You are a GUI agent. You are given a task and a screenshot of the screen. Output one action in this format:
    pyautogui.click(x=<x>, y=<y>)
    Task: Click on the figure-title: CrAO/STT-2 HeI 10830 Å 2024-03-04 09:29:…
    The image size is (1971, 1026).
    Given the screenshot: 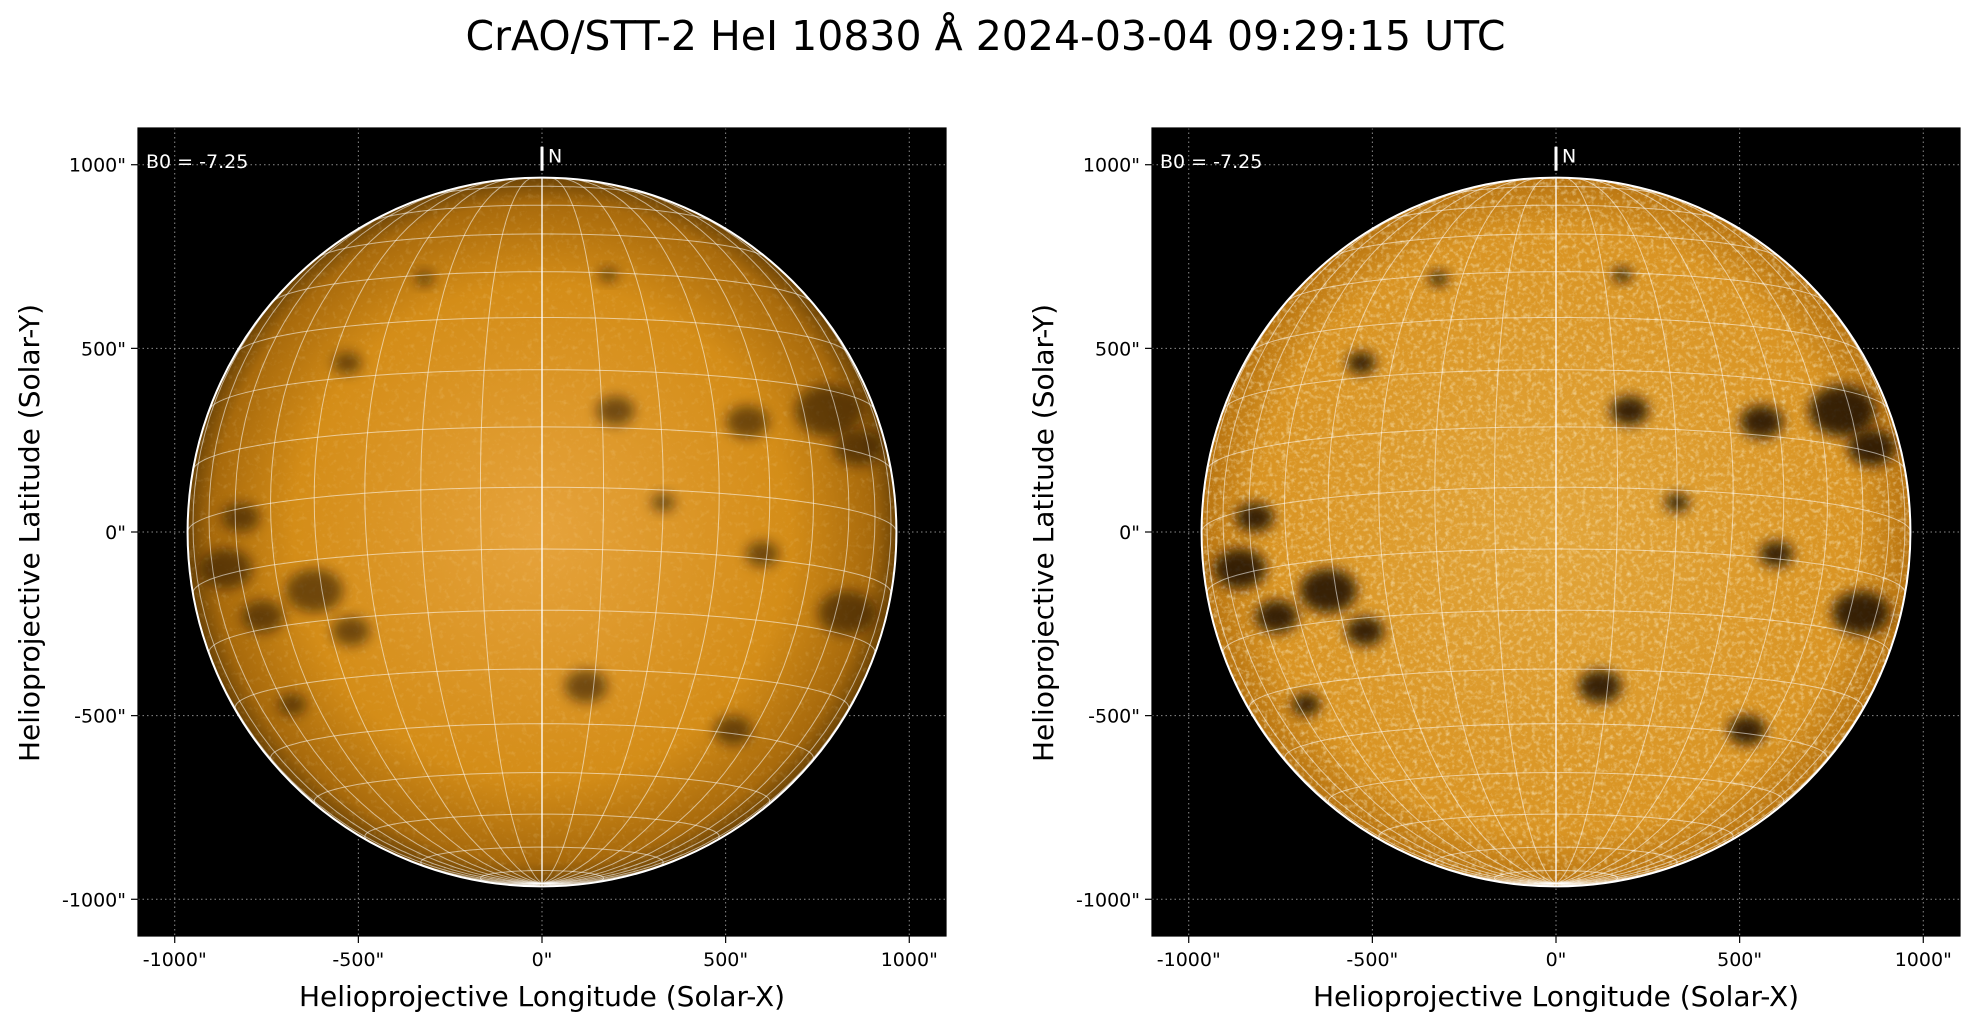 What is the action you would take?
    pyautogui.click(x=985, y=36)
    